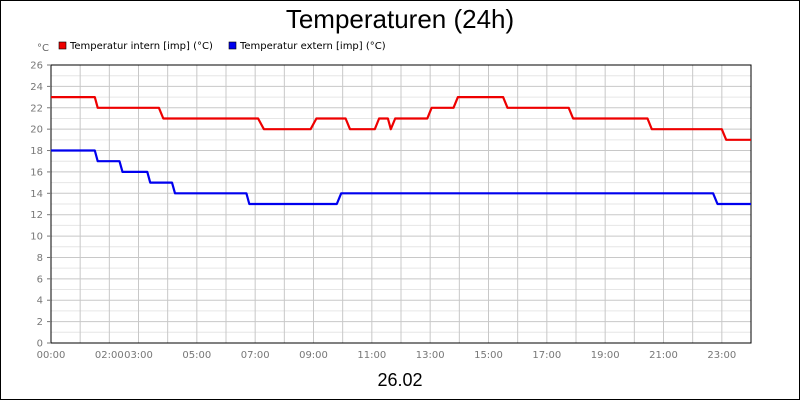 This screenshot has width=800, height=400. I want to click on y-tick-label: 0, so click(40, 344).